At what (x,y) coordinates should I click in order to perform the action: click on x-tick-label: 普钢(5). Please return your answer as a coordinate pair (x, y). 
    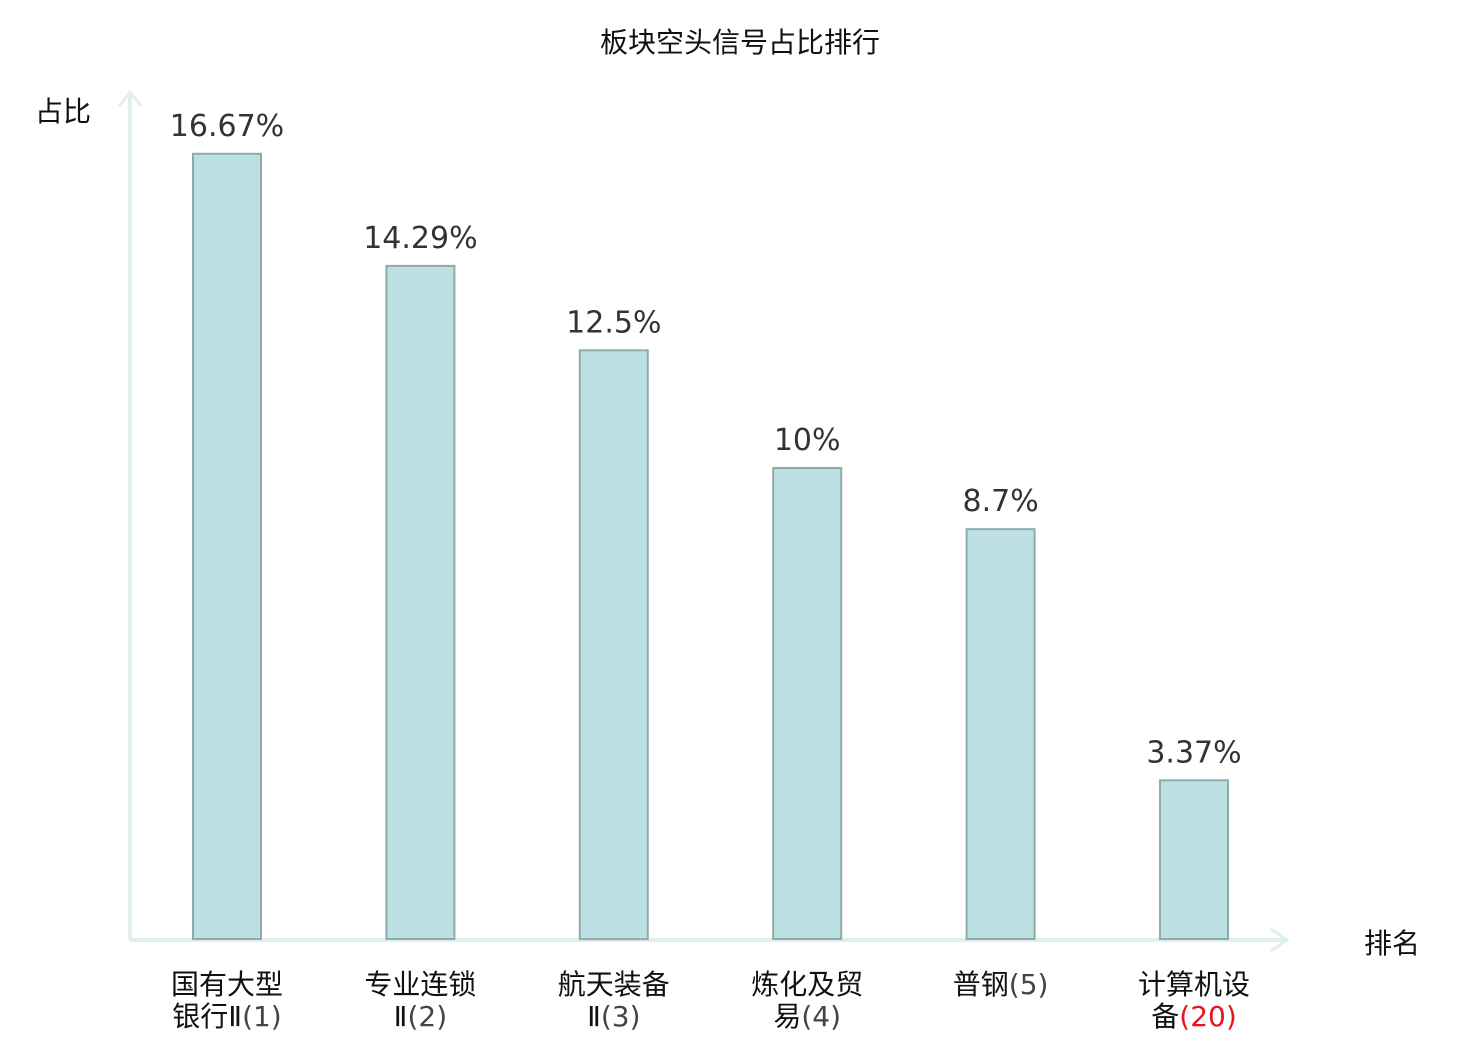
    Looking at the image, I should click on (1001, 984).